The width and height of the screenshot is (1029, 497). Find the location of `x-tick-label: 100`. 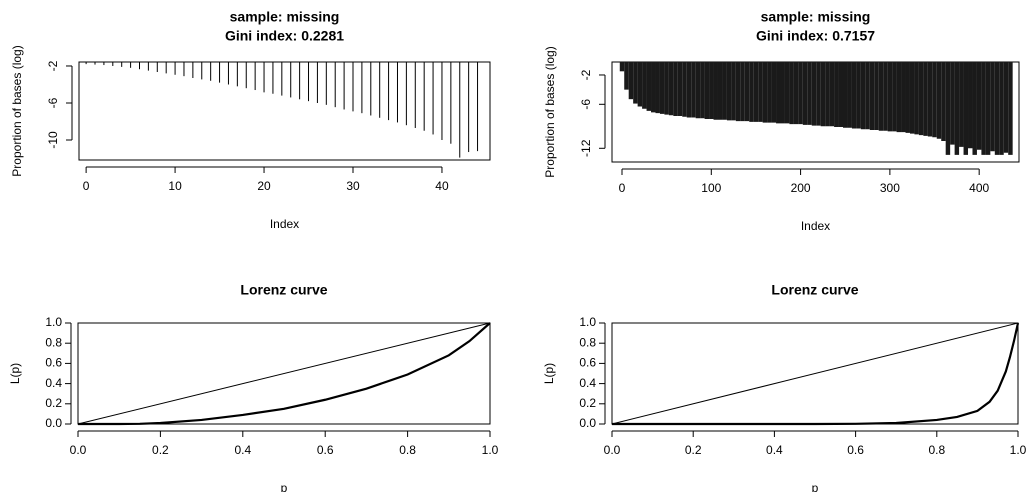

x-tick-label: 100 is located at coordinates (711, 188).